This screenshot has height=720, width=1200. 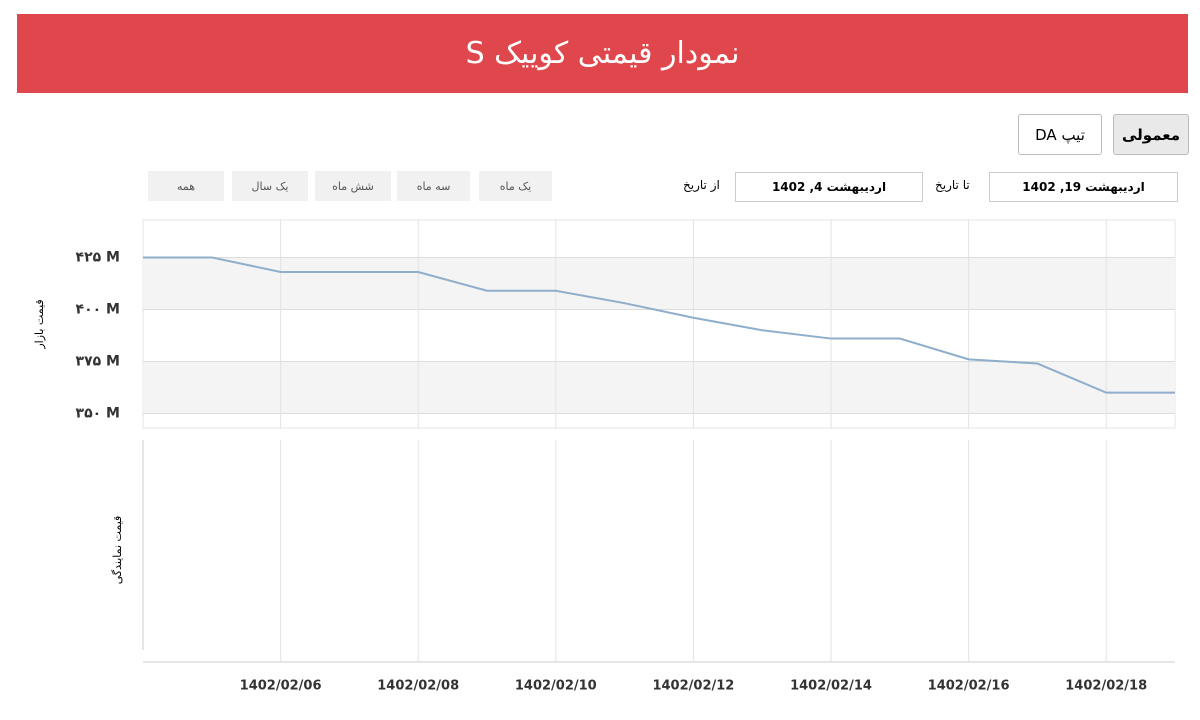 What do you see at coordinates (969, 686) in the screenshot?
I see `x-tick-label: 1402/02/16` at bounding box center [969, 686].